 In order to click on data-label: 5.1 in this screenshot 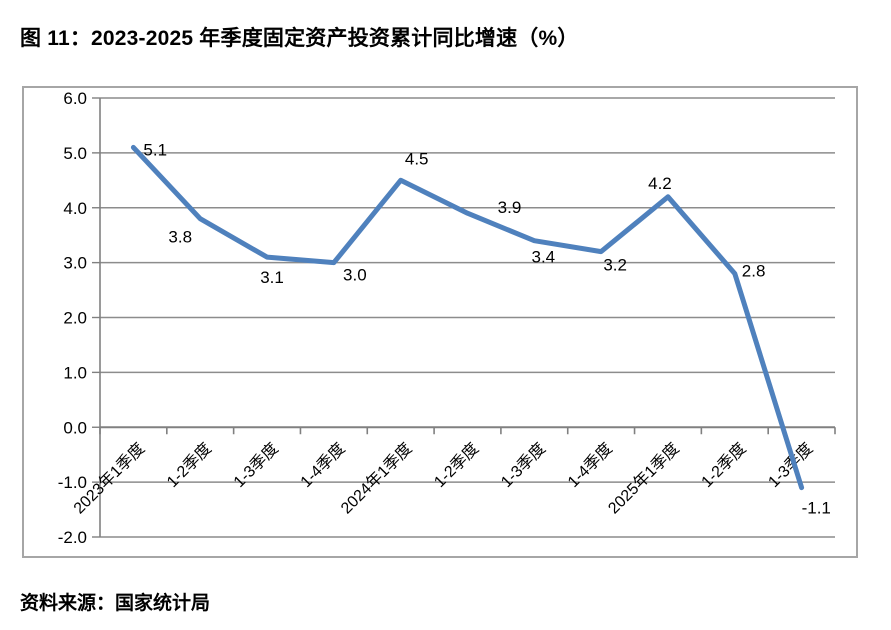, I will do `click(155, 149)`.